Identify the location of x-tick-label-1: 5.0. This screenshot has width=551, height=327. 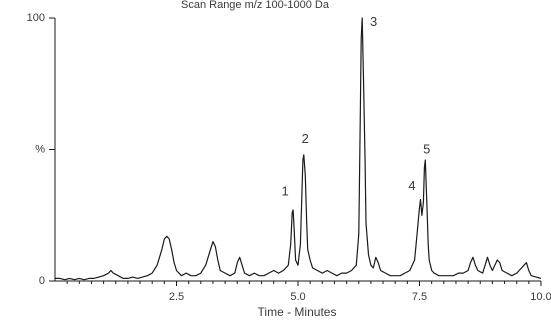
(297, 297).